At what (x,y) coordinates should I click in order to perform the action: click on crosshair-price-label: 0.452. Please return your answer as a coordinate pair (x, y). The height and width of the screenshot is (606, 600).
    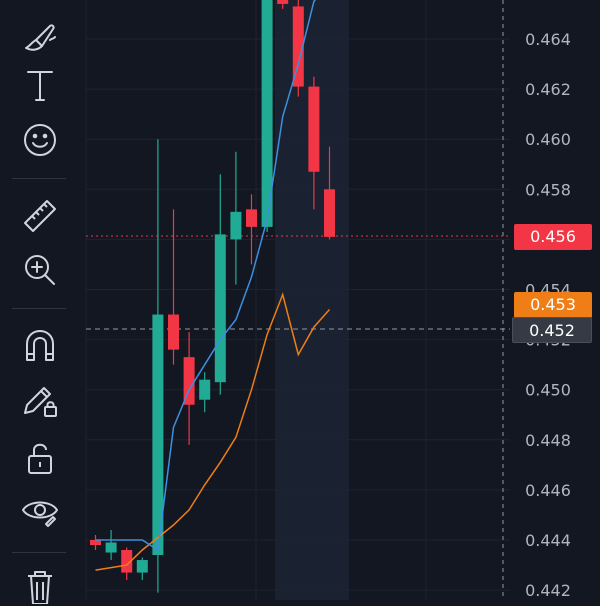
    Looking at the image, I should click on (552, 330).